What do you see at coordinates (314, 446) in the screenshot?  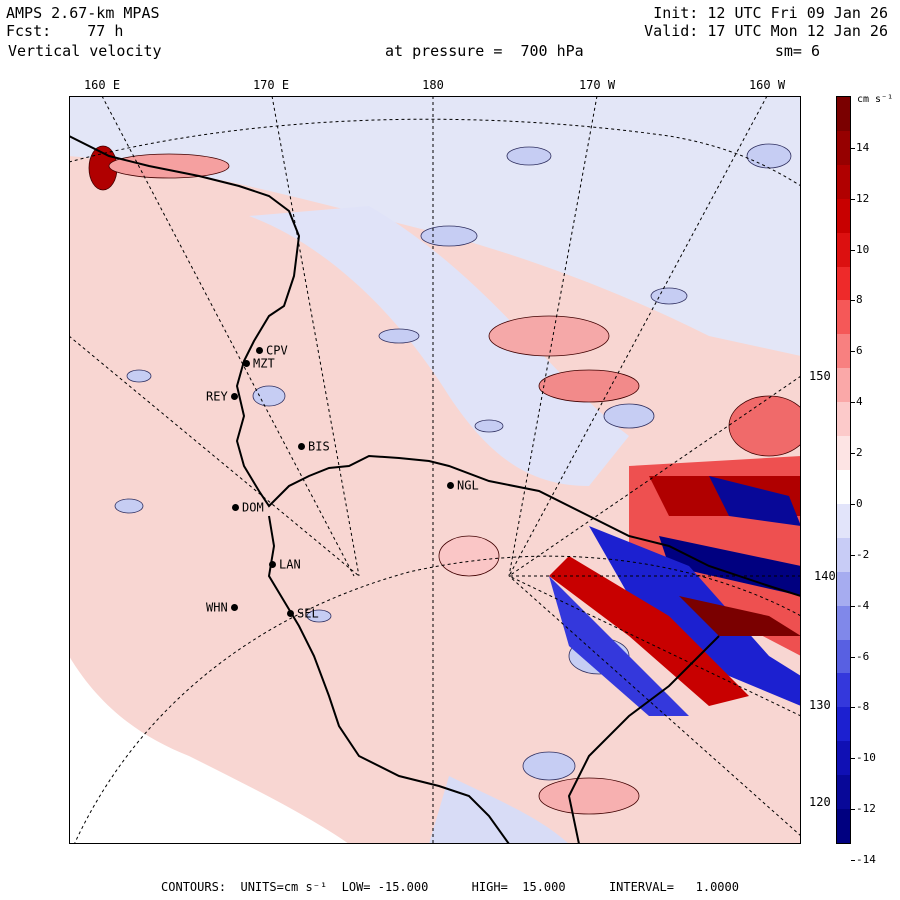 I see `station-bis: BIS` at bounding box center [314, 446].